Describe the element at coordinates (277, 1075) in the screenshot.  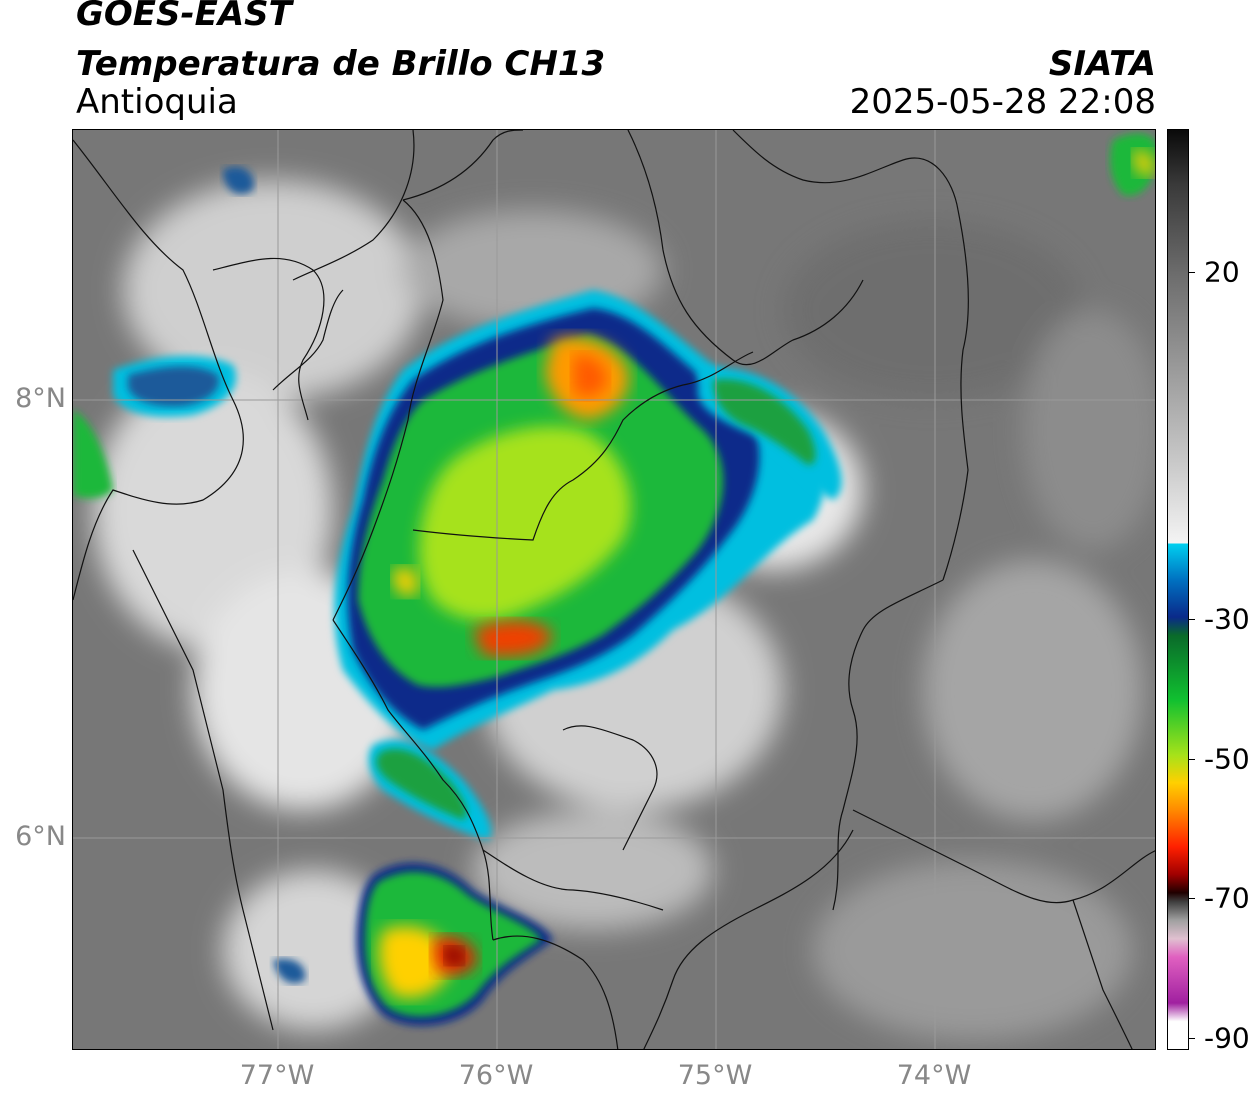
I see `lon-label-77w: 77°W` at that location.